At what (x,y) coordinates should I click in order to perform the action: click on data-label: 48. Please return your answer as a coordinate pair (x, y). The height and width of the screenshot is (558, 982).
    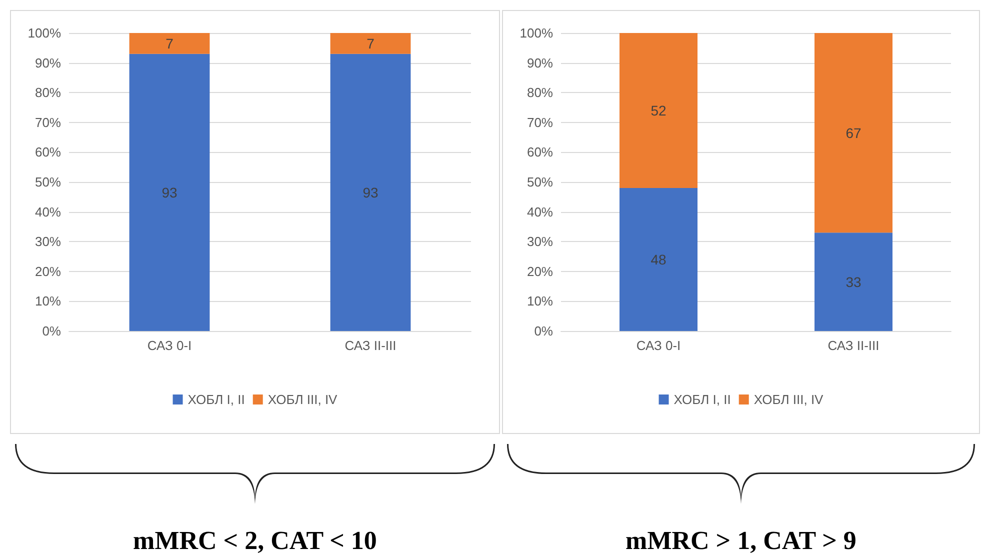
    Looking at the image, I should click on (658, 259).